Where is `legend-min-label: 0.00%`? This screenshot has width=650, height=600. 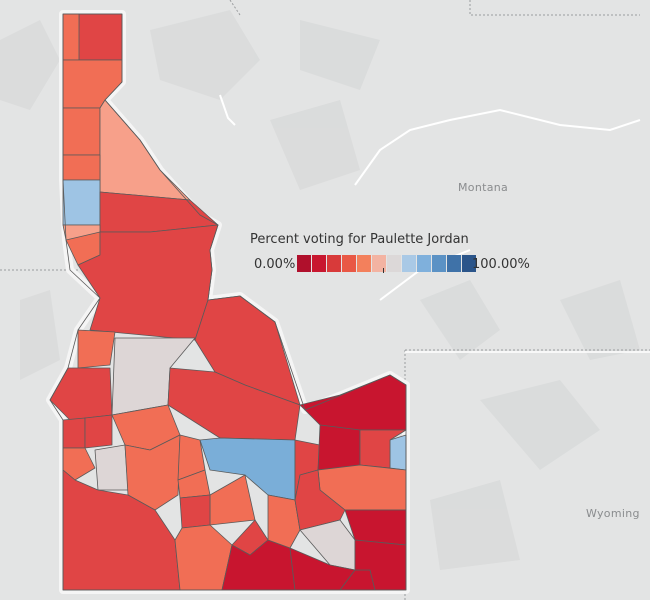
legend-min-label: 0.00% is located at coordinates (274, 264).